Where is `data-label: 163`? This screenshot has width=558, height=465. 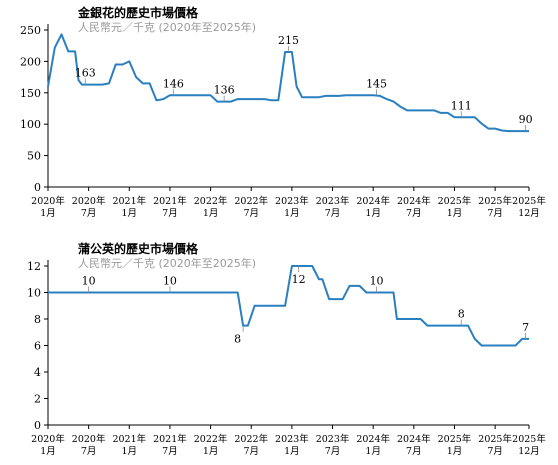 data-label: 163 is located at coordinates (85, 73).